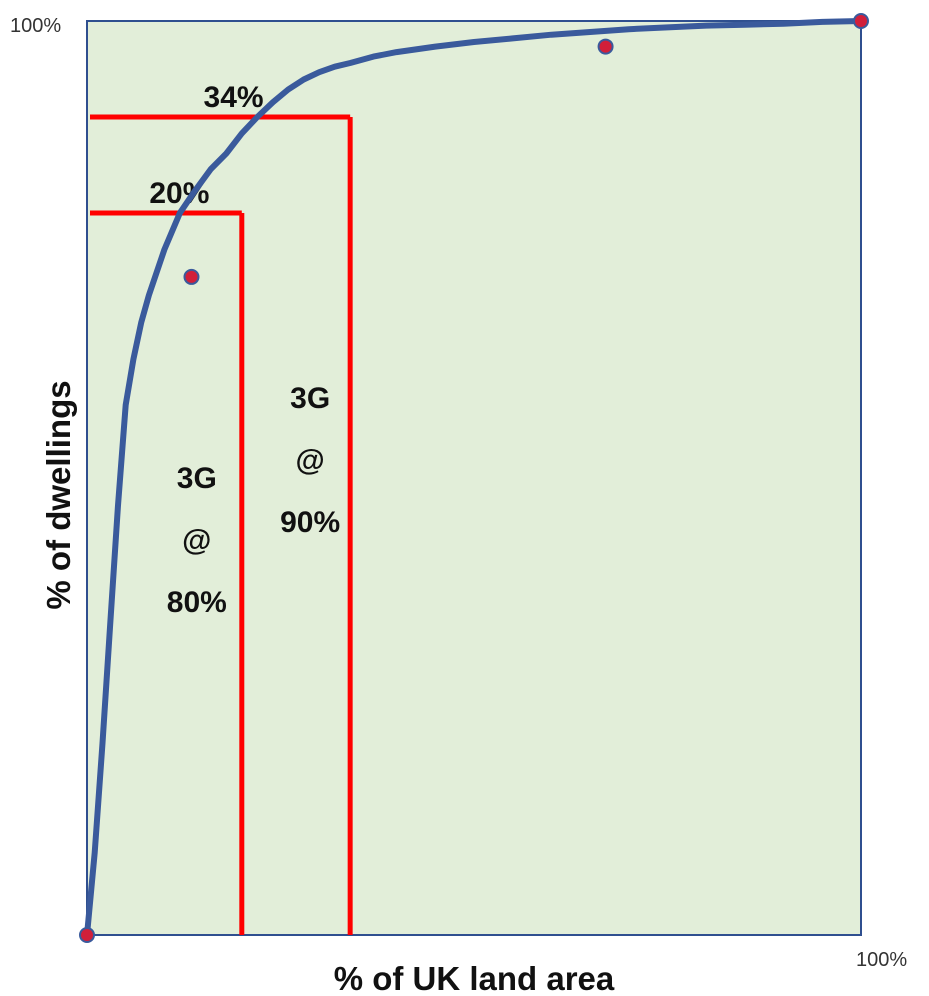  I want to click on guide-land-label: 34%, so click(234, 97).